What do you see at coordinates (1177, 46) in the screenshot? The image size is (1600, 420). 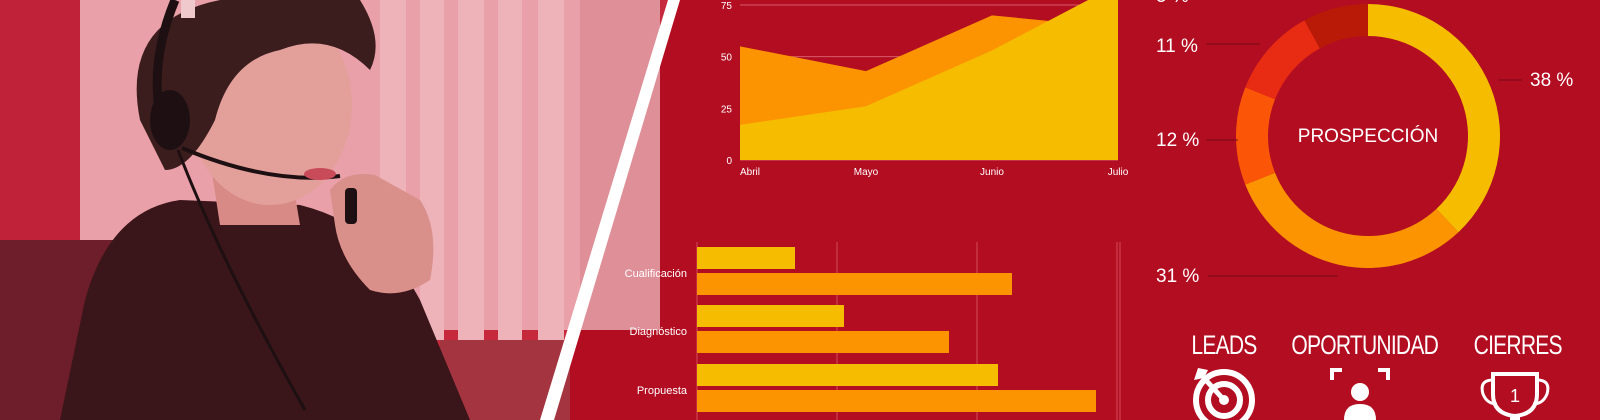 I see `donut-slice-label: 11 %` at bounding box center [1177, 46].